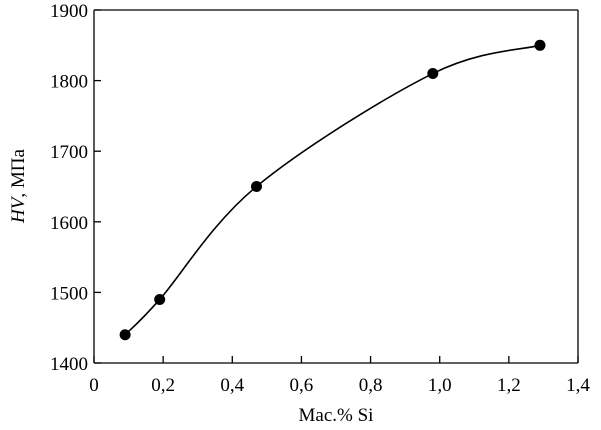  I want to click on y-tick-label: 1400, so click(69, 364).